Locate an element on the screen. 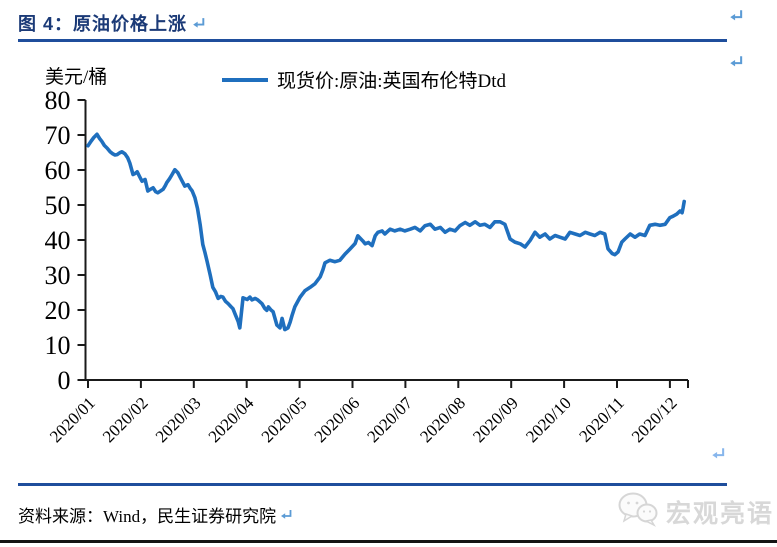  x-tick-label: 2020/11 is located at coordinates (601, 419).